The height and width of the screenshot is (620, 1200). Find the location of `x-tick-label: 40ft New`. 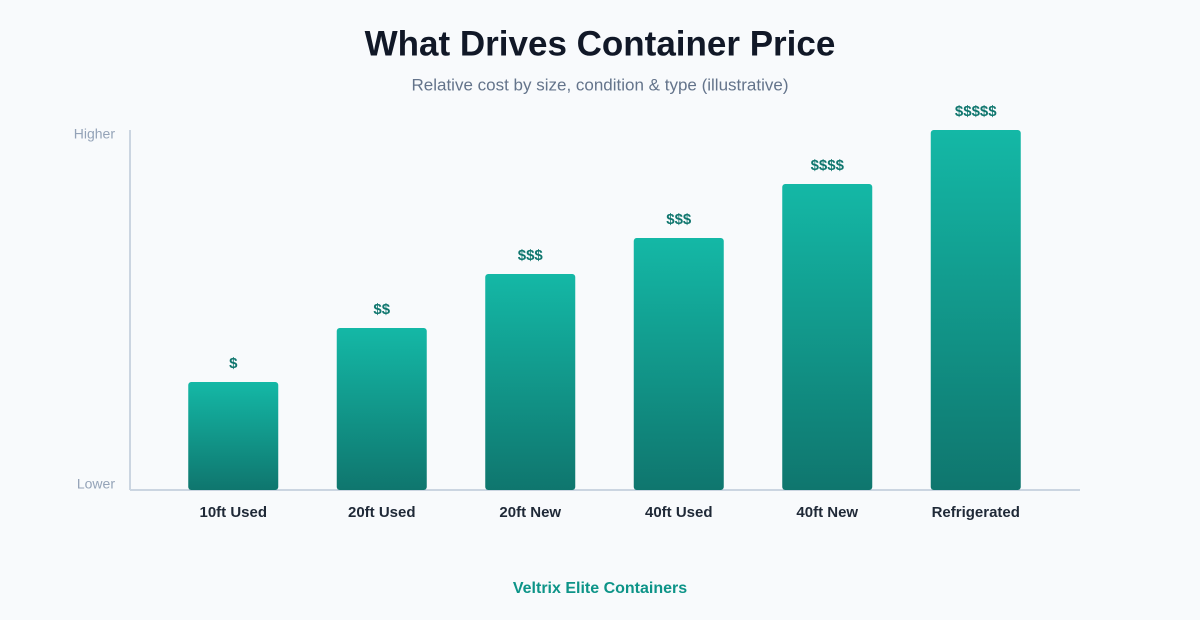

x-tick-label: 40ft New is located at coordinates (827, 512).